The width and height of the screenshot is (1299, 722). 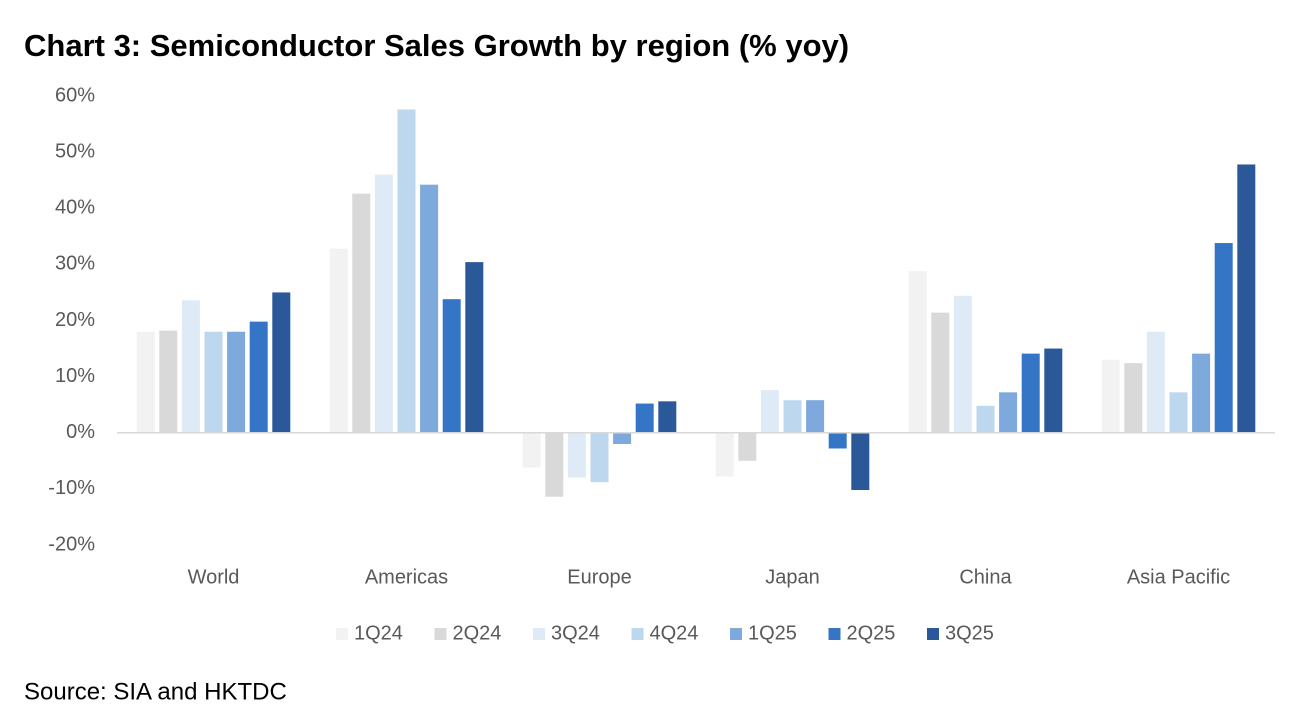 I want to click on legend-label: 1Q24, so click(x=378, y=633).